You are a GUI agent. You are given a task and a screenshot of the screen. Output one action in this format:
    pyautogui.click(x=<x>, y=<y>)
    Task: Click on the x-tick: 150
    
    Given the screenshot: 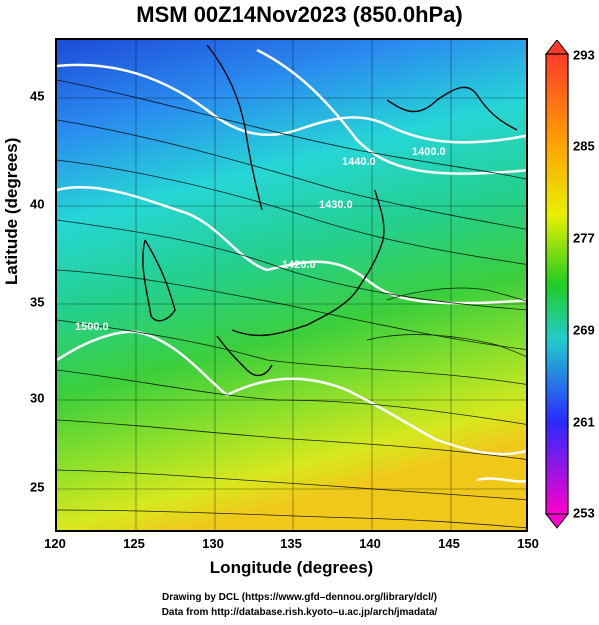 What is the action you would take?
    pyautogui.click(x=528, y=543)
    